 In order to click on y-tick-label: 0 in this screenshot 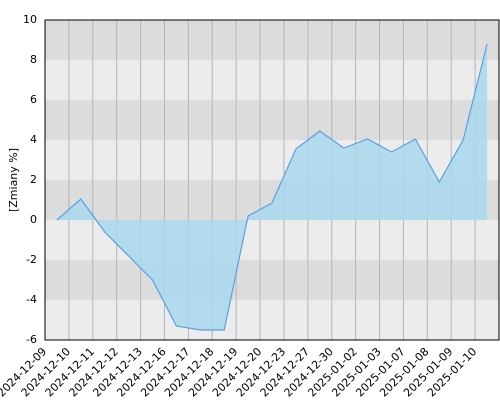, I will do `click(33, 219)`.